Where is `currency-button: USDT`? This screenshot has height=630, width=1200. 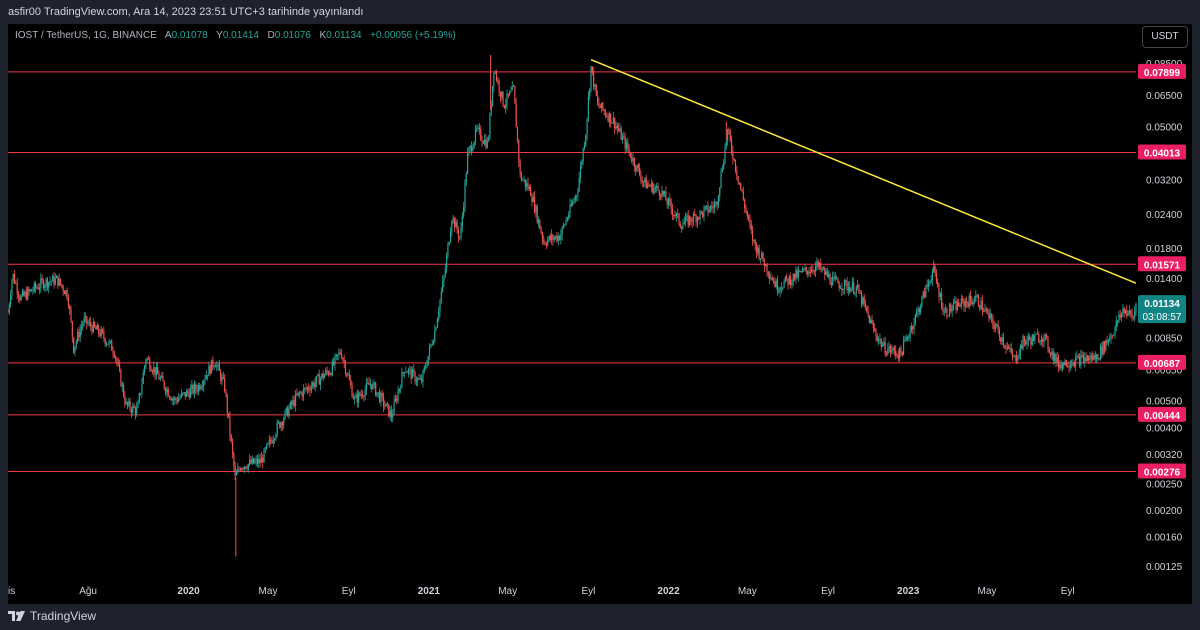 currency-button: USDT is located at coordinates (1165, 37).